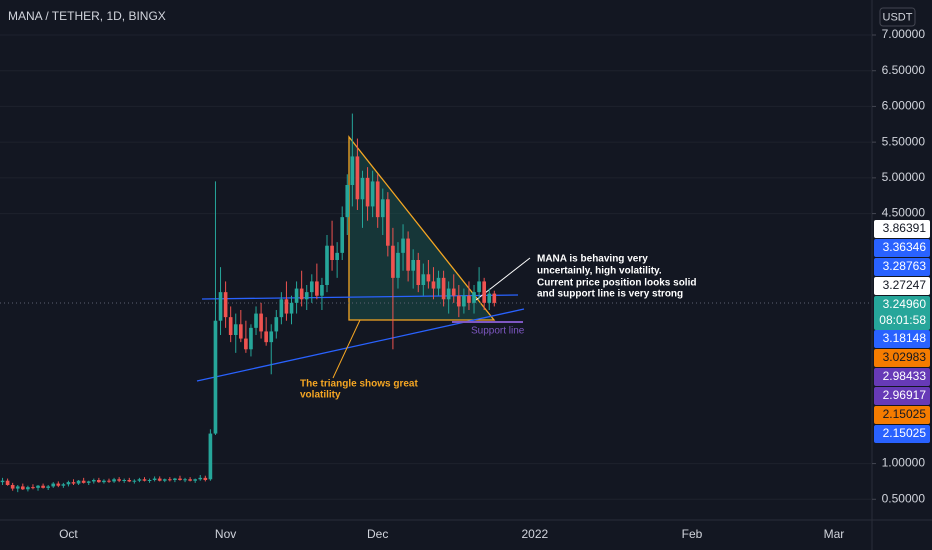  Describe the element at coordinates (610, 294) in the screenshot. I see `note-text: and support line is very strong` at that location.